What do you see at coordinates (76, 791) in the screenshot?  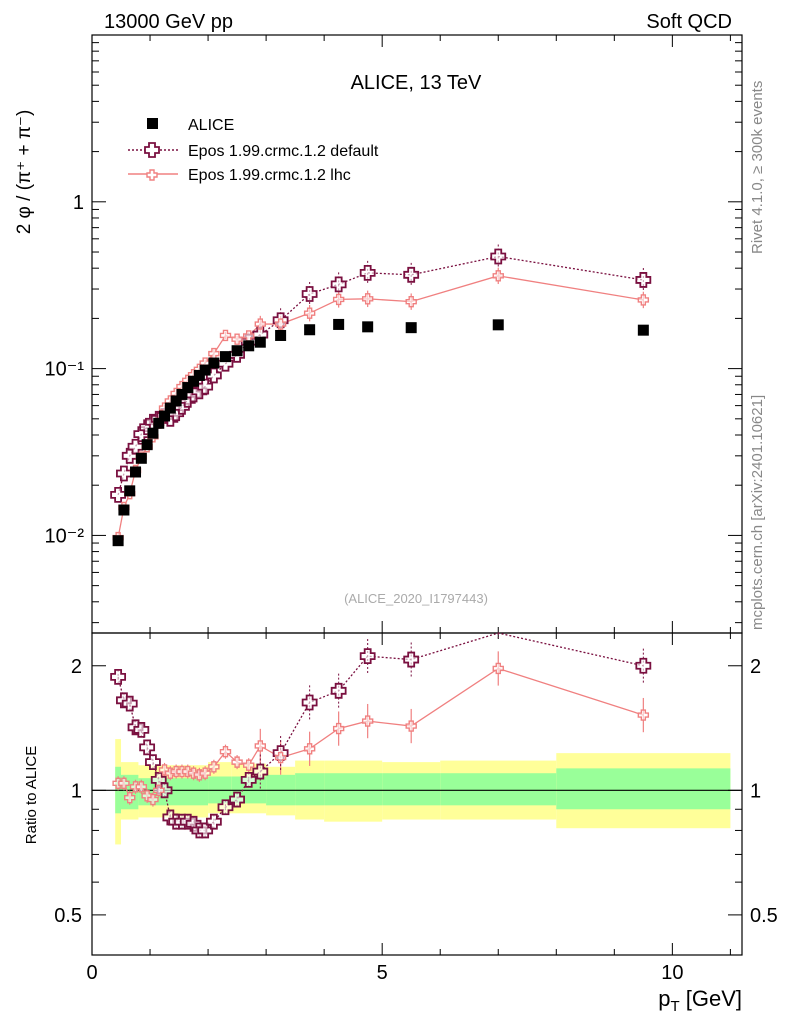 I see `ratio-y-tick-label: 1` at bounding box center [76, 791].